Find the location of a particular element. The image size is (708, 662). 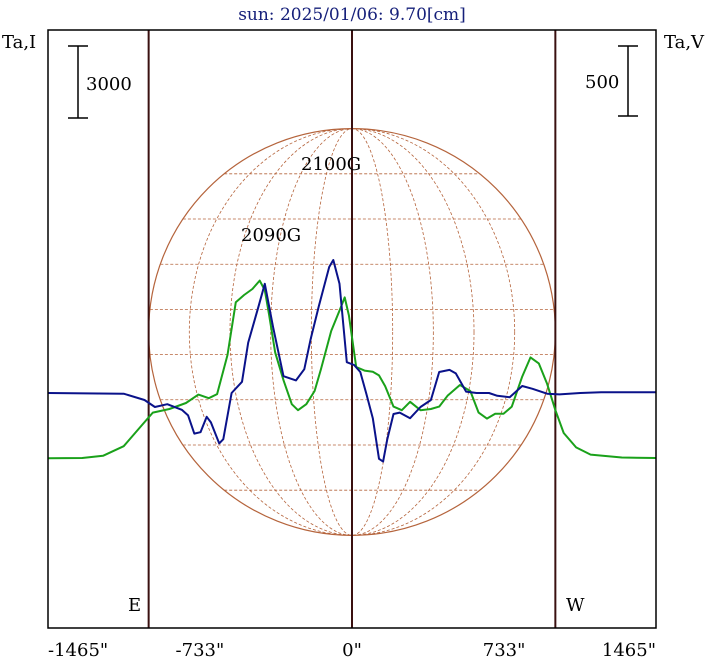

chart-title: sun: 2025/01/06: 9.70[cm] is located at coordinates (352, 15).